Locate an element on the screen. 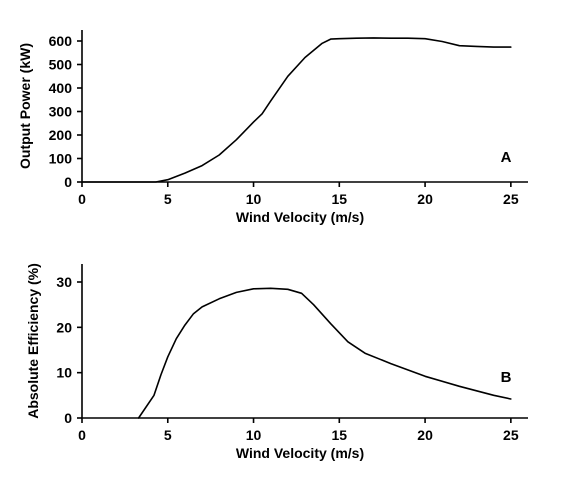 This screenshot has height=484, width=568. y-tick-label: 100 is located at coordinates (61, 159).